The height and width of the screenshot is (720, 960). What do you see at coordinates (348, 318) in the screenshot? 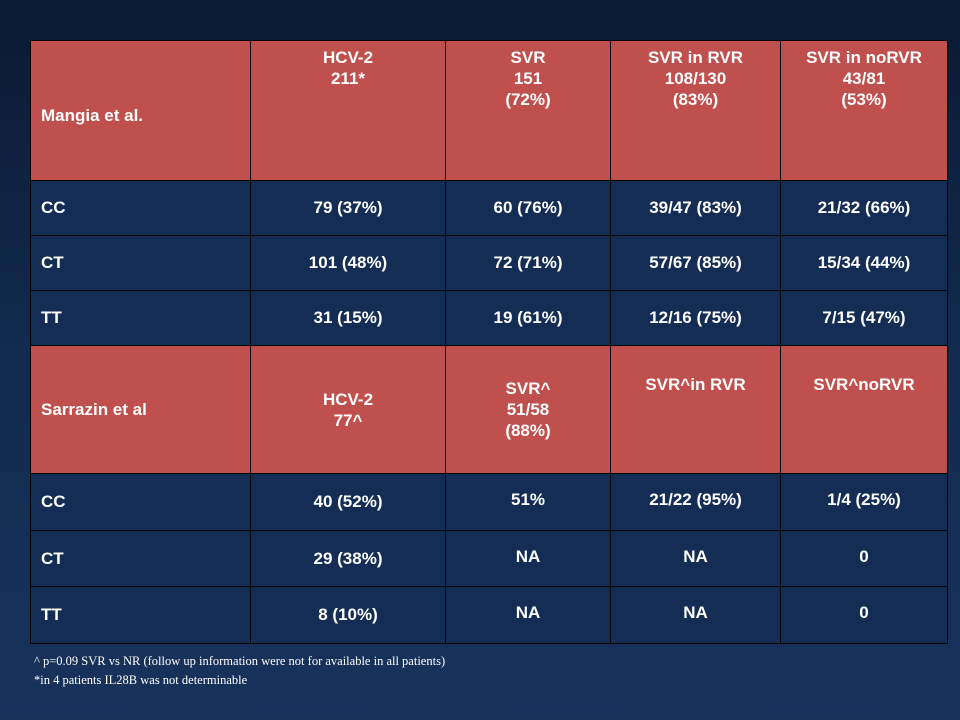
I see `table-cell: 31 (15%)` at bounding box center [348, 318].